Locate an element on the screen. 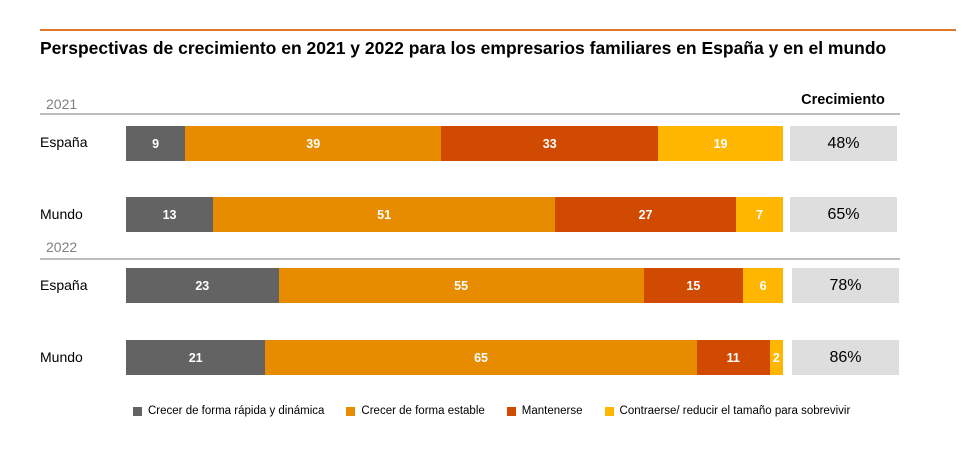  group-separator-2021 is located at coordinates (470, 114).